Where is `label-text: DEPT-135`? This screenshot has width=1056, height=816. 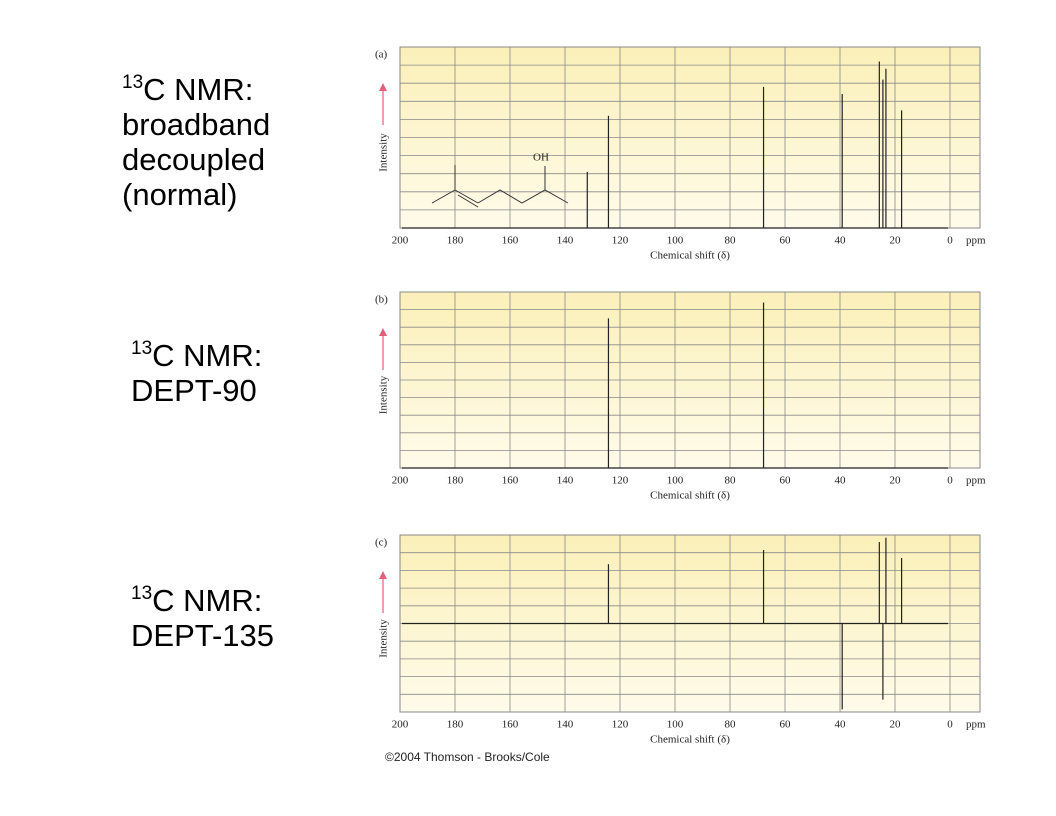 label-text: DEPT-135 is located at coordinates (203, 635).